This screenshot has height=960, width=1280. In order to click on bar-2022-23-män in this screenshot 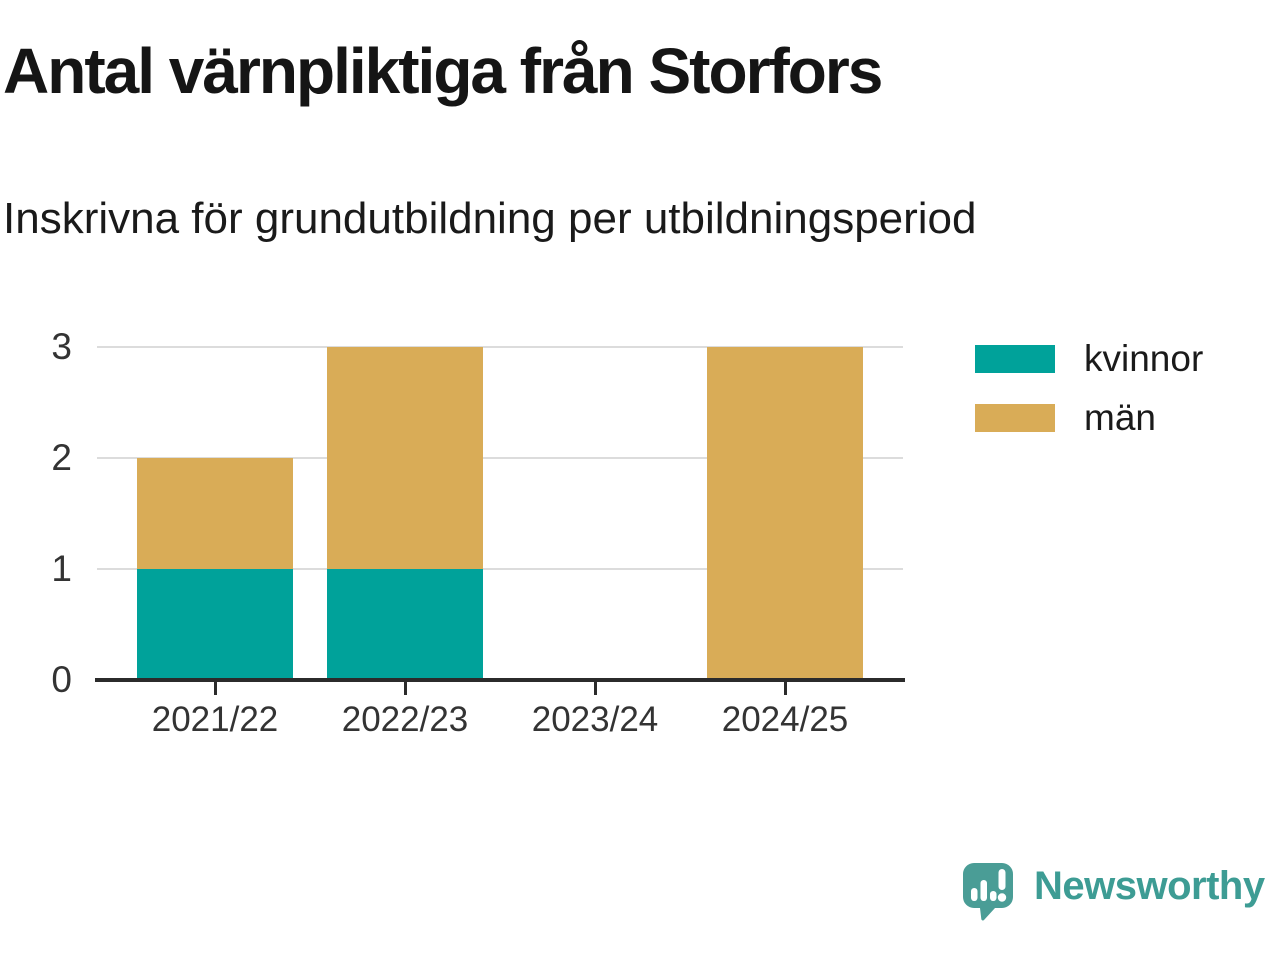, I will do `click(405, 458)`.